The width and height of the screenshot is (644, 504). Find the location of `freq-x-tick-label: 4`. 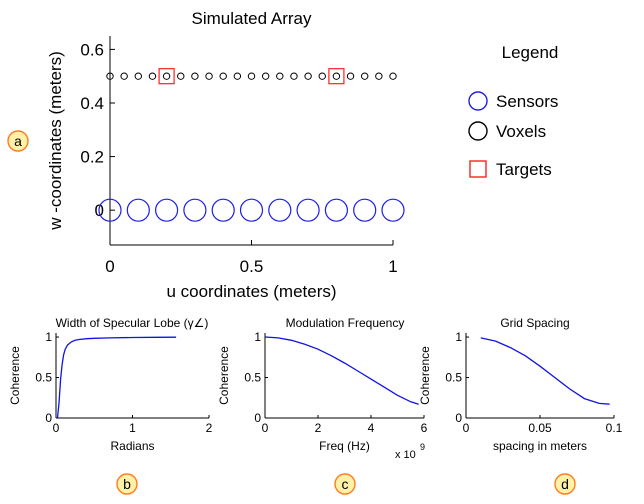

freq-x-tick-label: 4 is located at coordinates (371, 428).